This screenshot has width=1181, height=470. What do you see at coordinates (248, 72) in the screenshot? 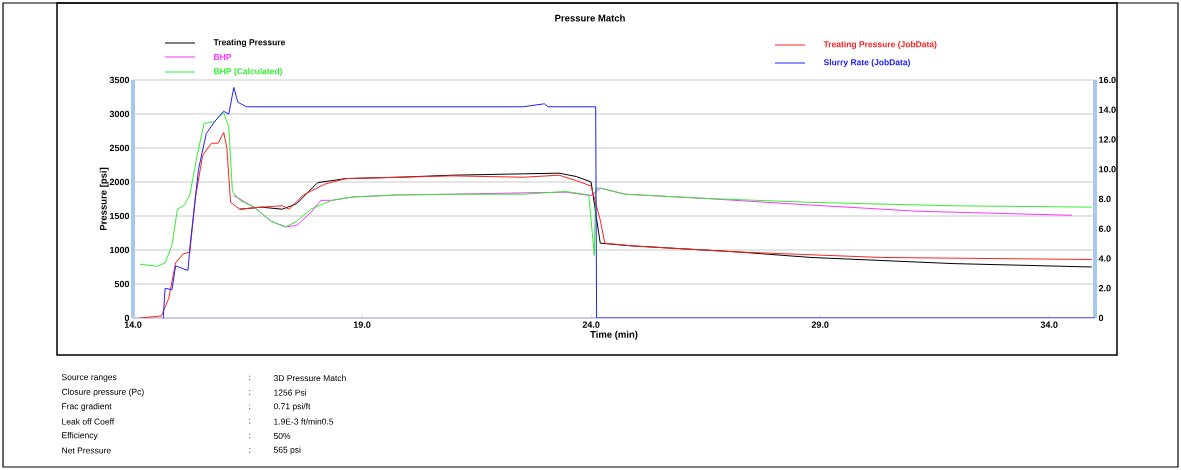
I see `legend-label: BHP (Calculated)` at bounding box center [248, 72].